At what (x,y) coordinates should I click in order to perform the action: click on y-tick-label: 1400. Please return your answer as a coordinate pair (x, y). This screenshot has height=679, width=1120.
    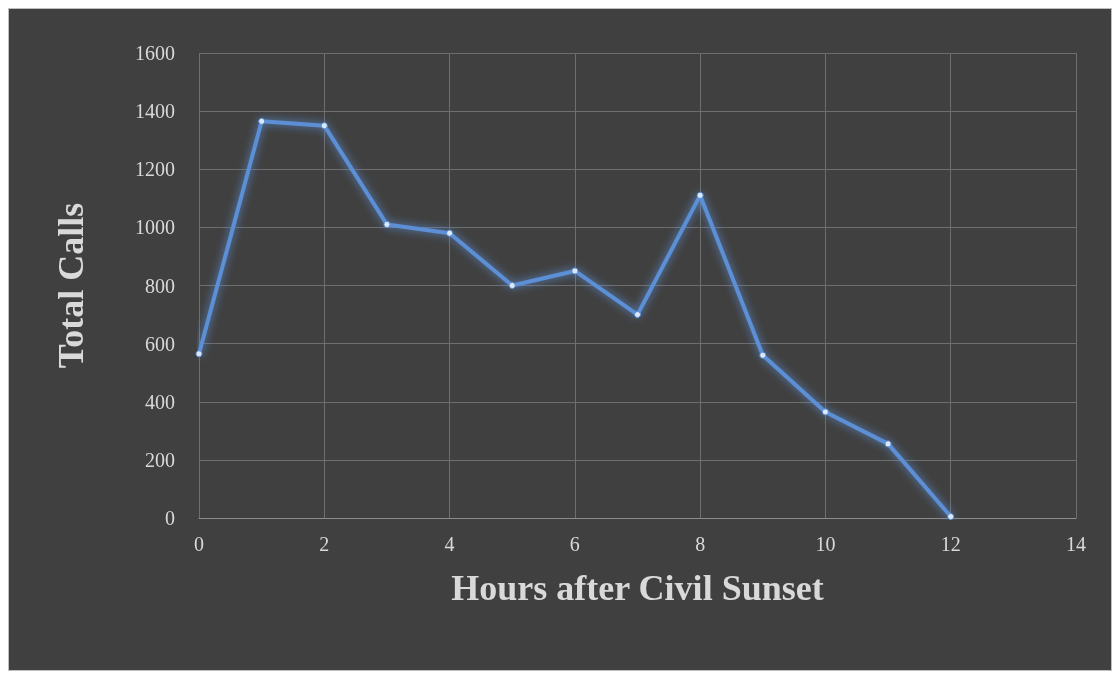
    Looking at the image, I should click on (155, 111).